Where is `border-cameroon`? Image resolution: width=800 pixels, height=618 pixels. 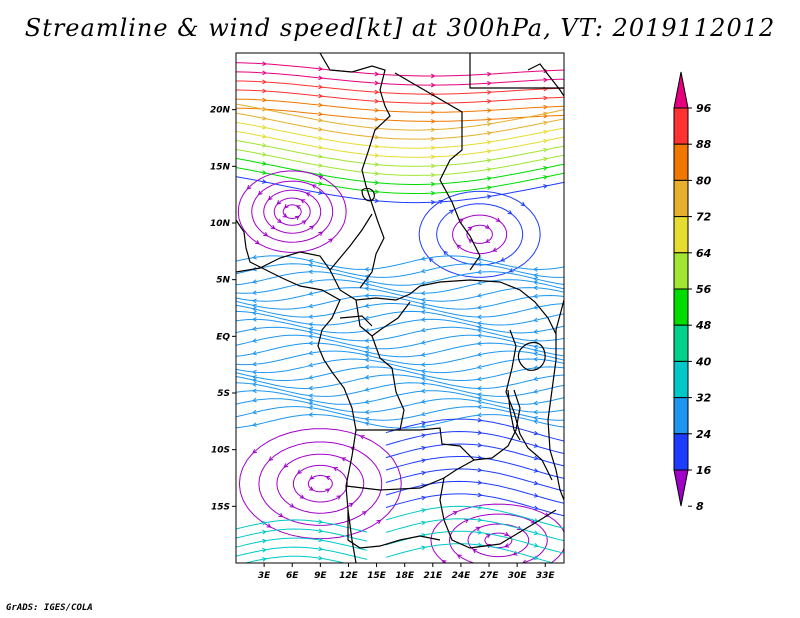 border-cameroon is located at coordinates (351, 270).